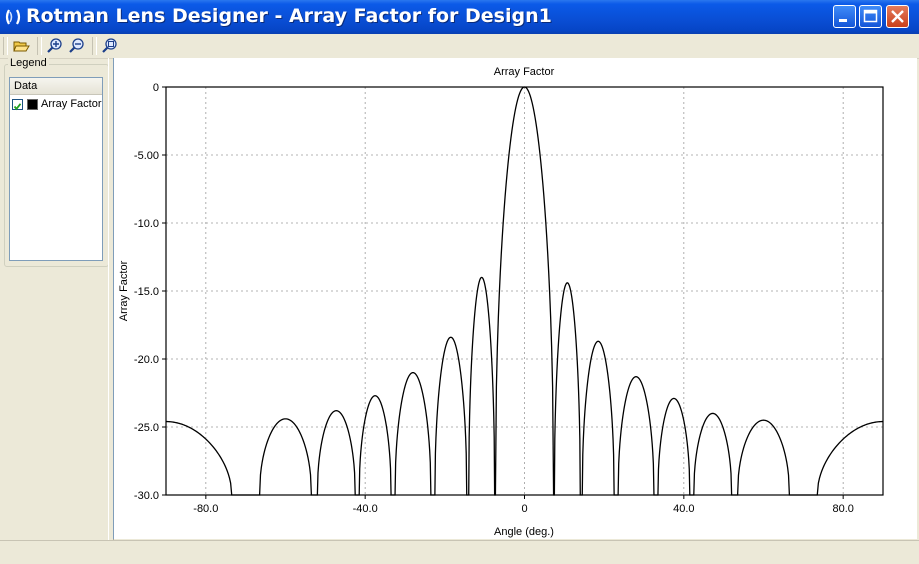  I want to click on maximize-button, so click(870, 16).